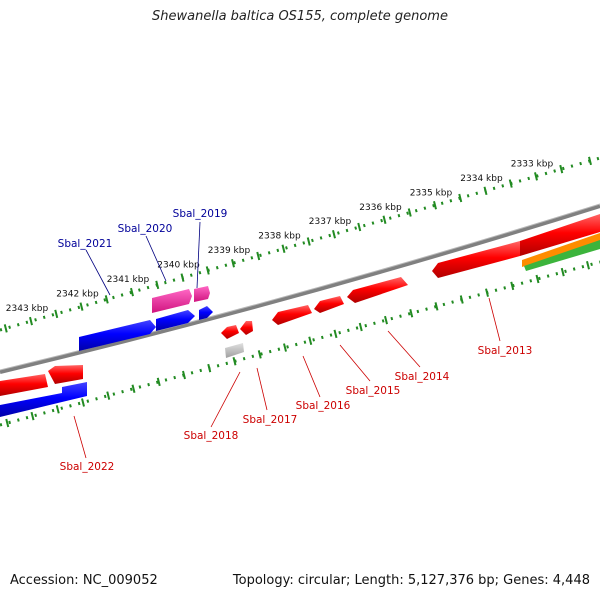  Describe the element at coordinates (43, 399) in the screenshot. I see `gene-arrow-sbal-2022-blue` at that location.